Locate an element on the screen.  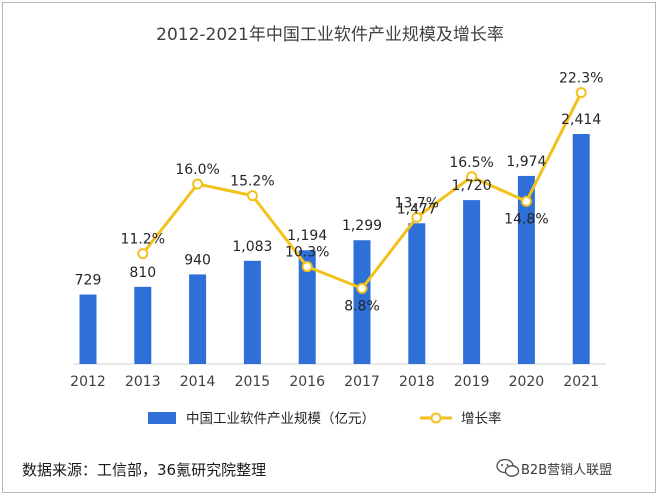
growth-point-2018 is located at coordinates (417, 217).